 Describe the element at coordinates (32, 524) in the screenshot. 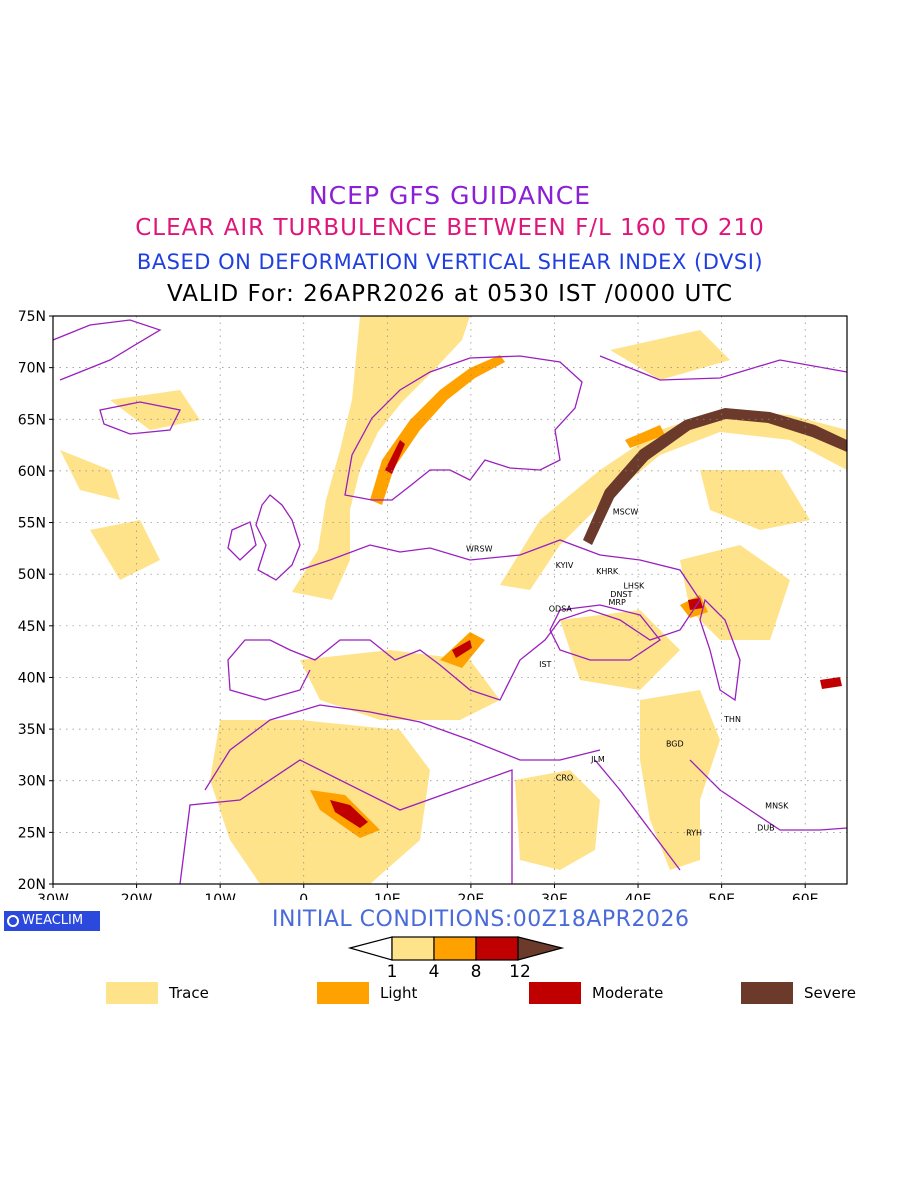

I see `lat-tick-label: 55N` at that location.